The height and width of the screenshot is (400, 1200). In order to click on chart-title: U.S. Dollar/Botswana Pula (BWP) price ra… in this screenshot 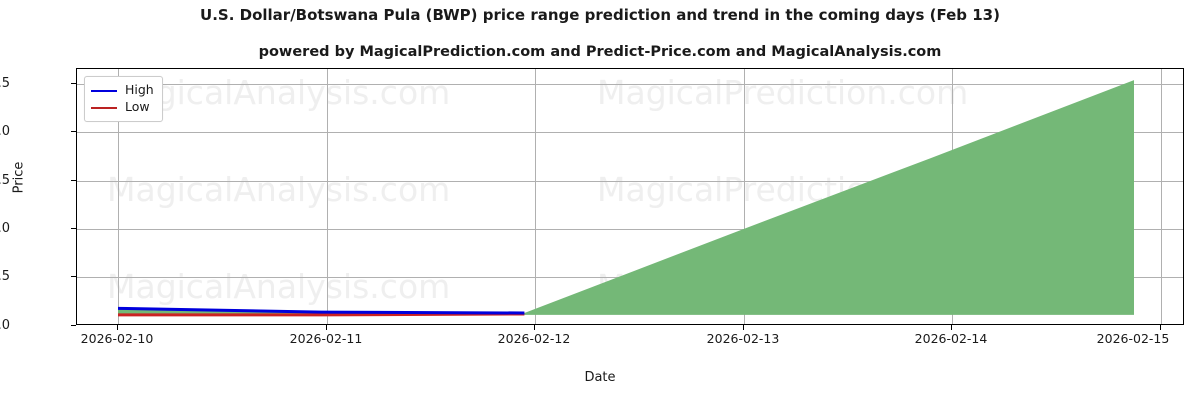, I will do `click(600, 15)`.